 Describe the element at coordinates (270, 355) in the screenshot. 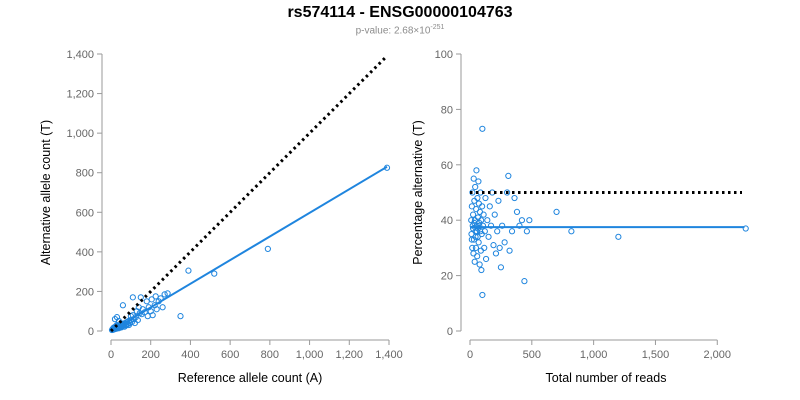

I see `left-x-tick-label: 800` at that location.